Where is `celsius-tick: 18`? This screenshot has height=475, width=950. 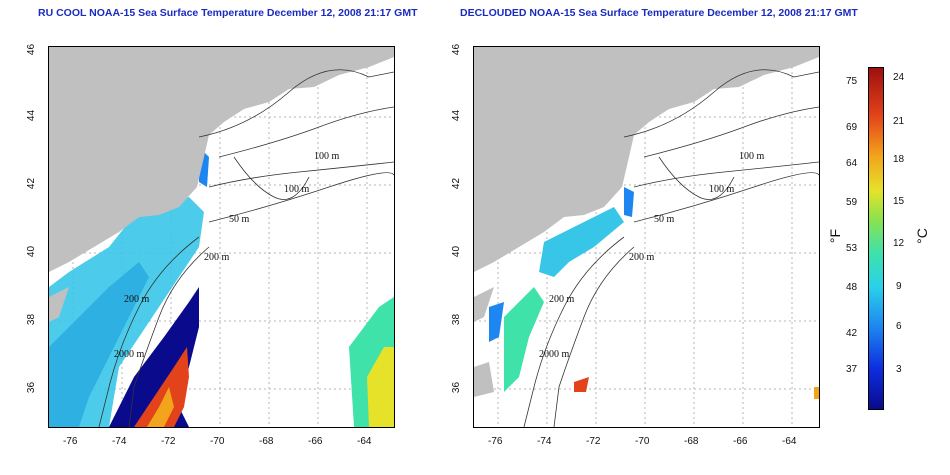
celsius-tick: 18 is located at coordinates (899, 159).